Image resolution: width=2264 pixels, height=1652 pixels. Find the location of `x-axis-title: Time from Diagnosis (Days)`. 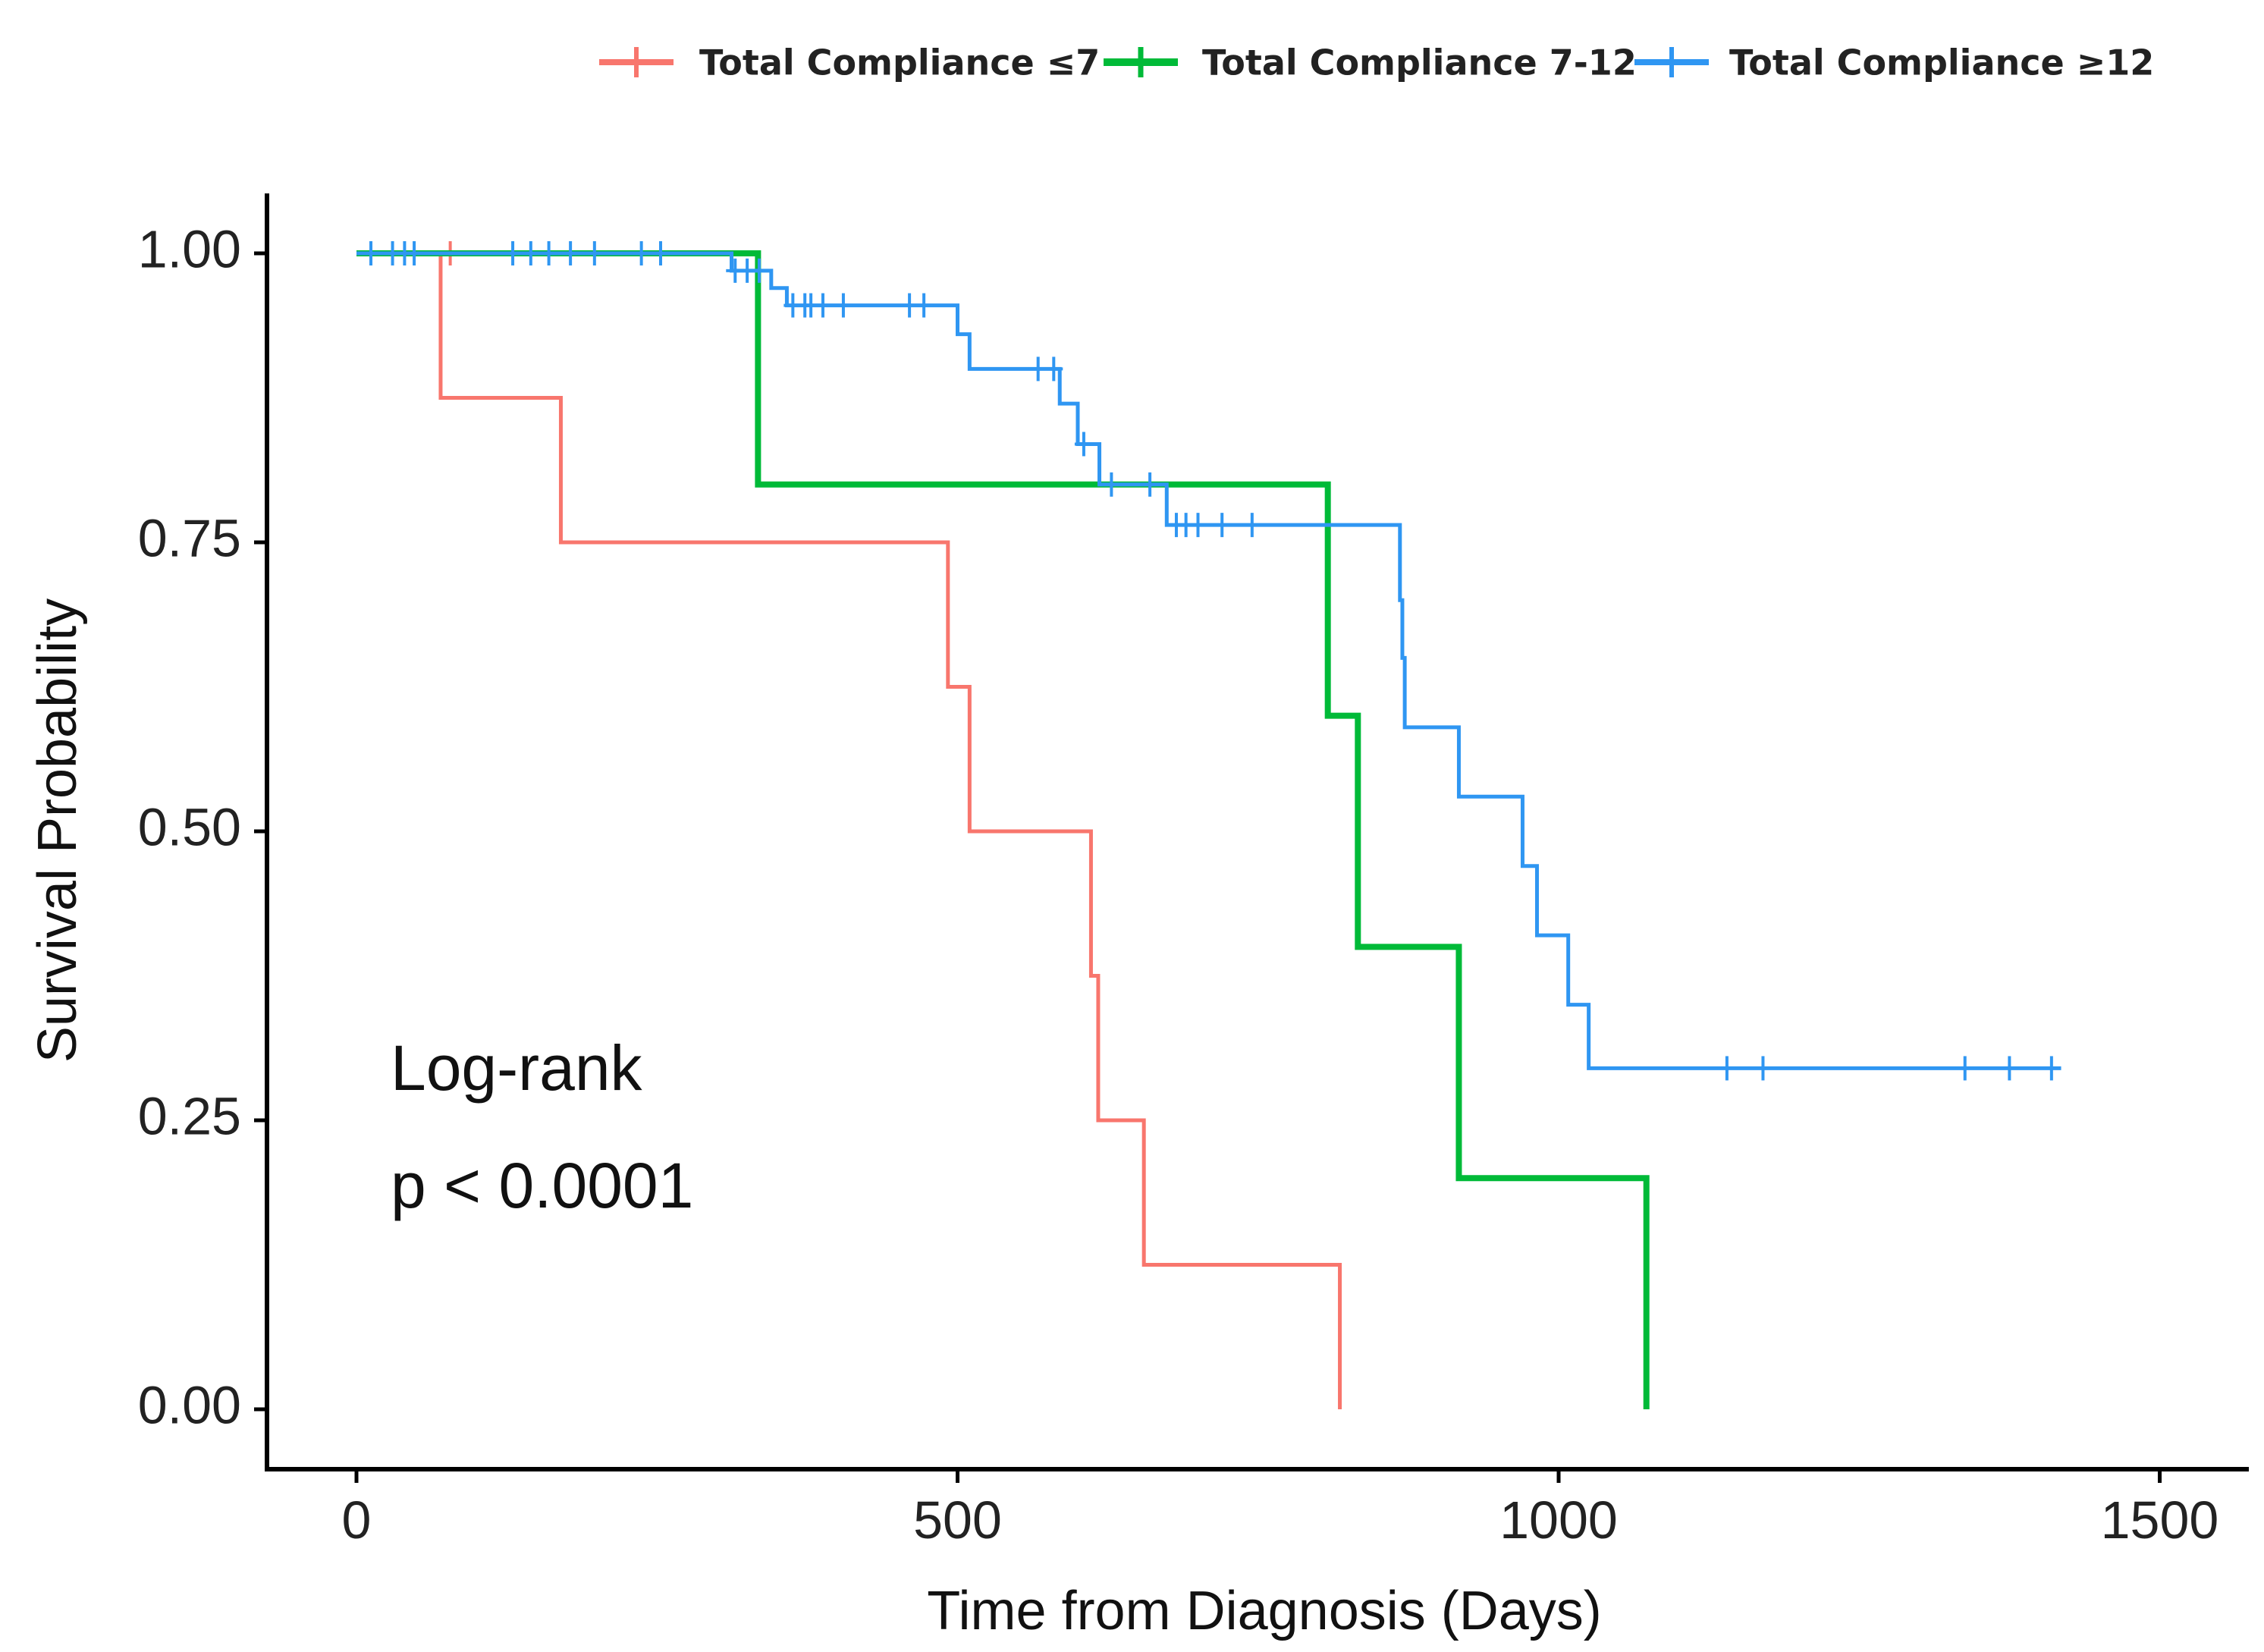

x-axis-title: Time from Diagnosis (Days) is located at coordinates (1264, 1611).